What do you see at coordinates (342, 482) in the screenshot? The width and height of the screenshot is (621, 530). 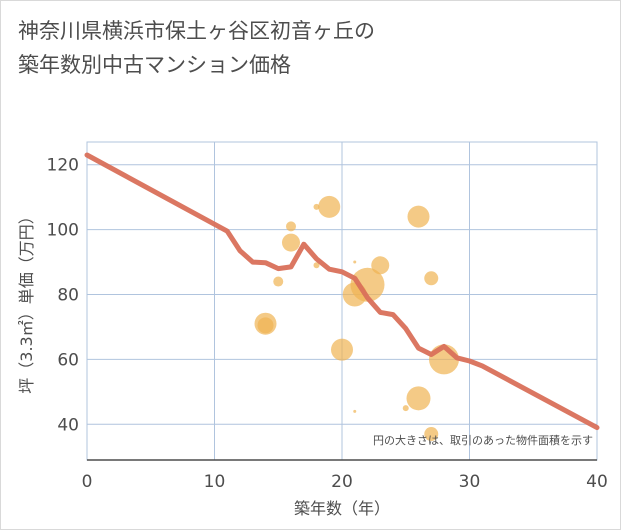 I see `x-tick-label-20: 20` at bounding box center [342, 482].